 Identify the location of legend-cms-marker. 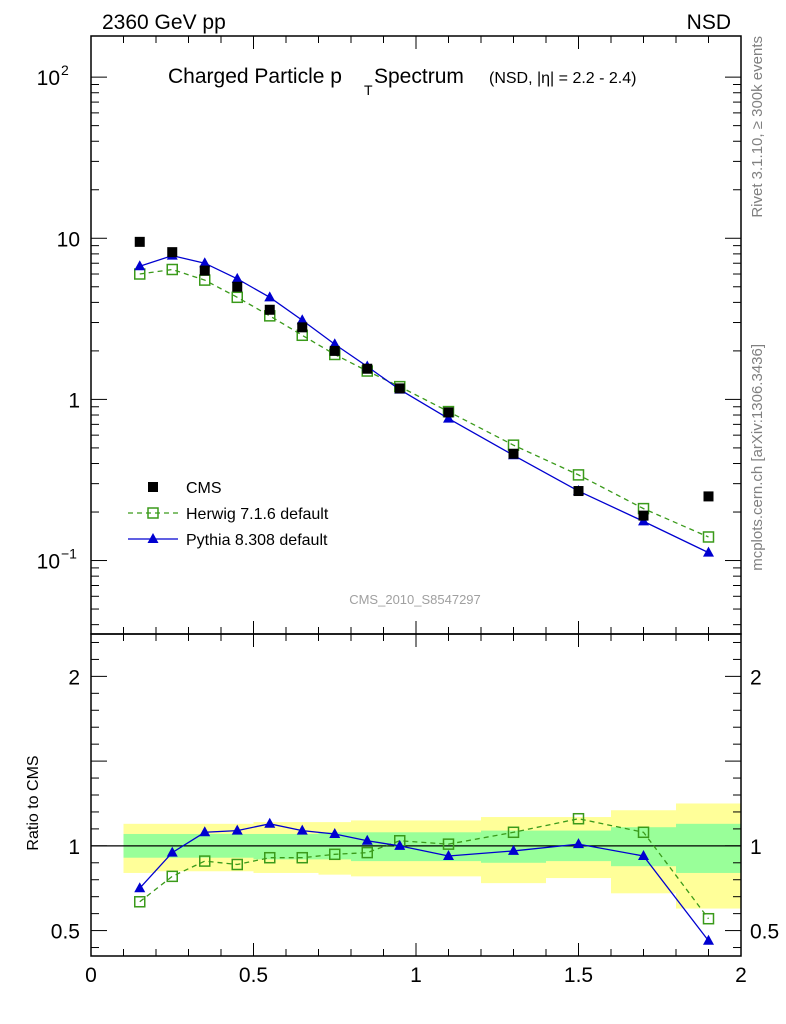
(153, 487).